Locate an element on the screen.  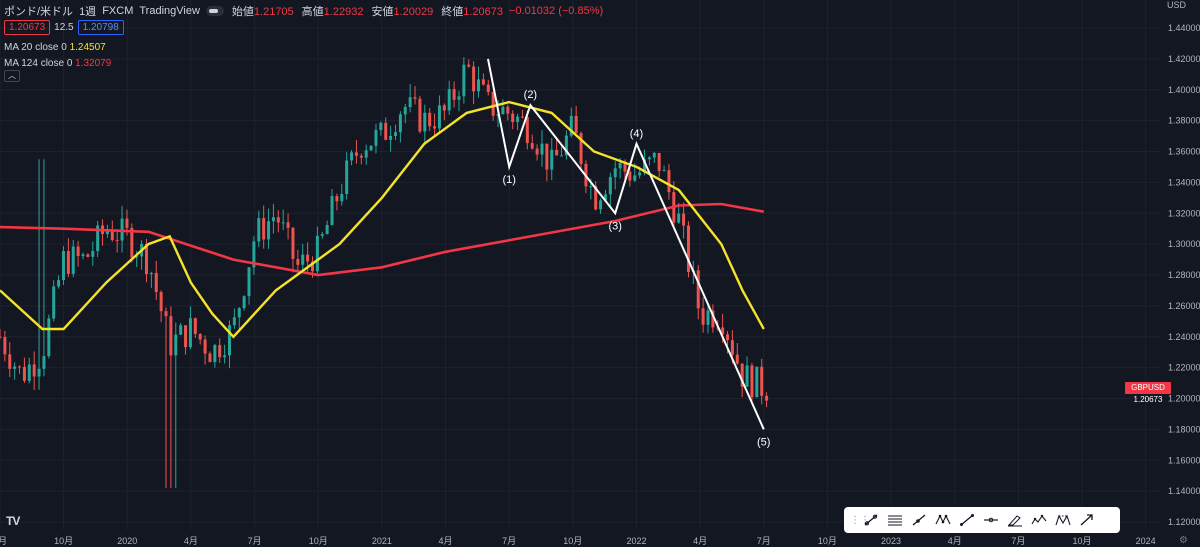
y-tick-label: 1.34000 is located at coordinates (1184, 182).